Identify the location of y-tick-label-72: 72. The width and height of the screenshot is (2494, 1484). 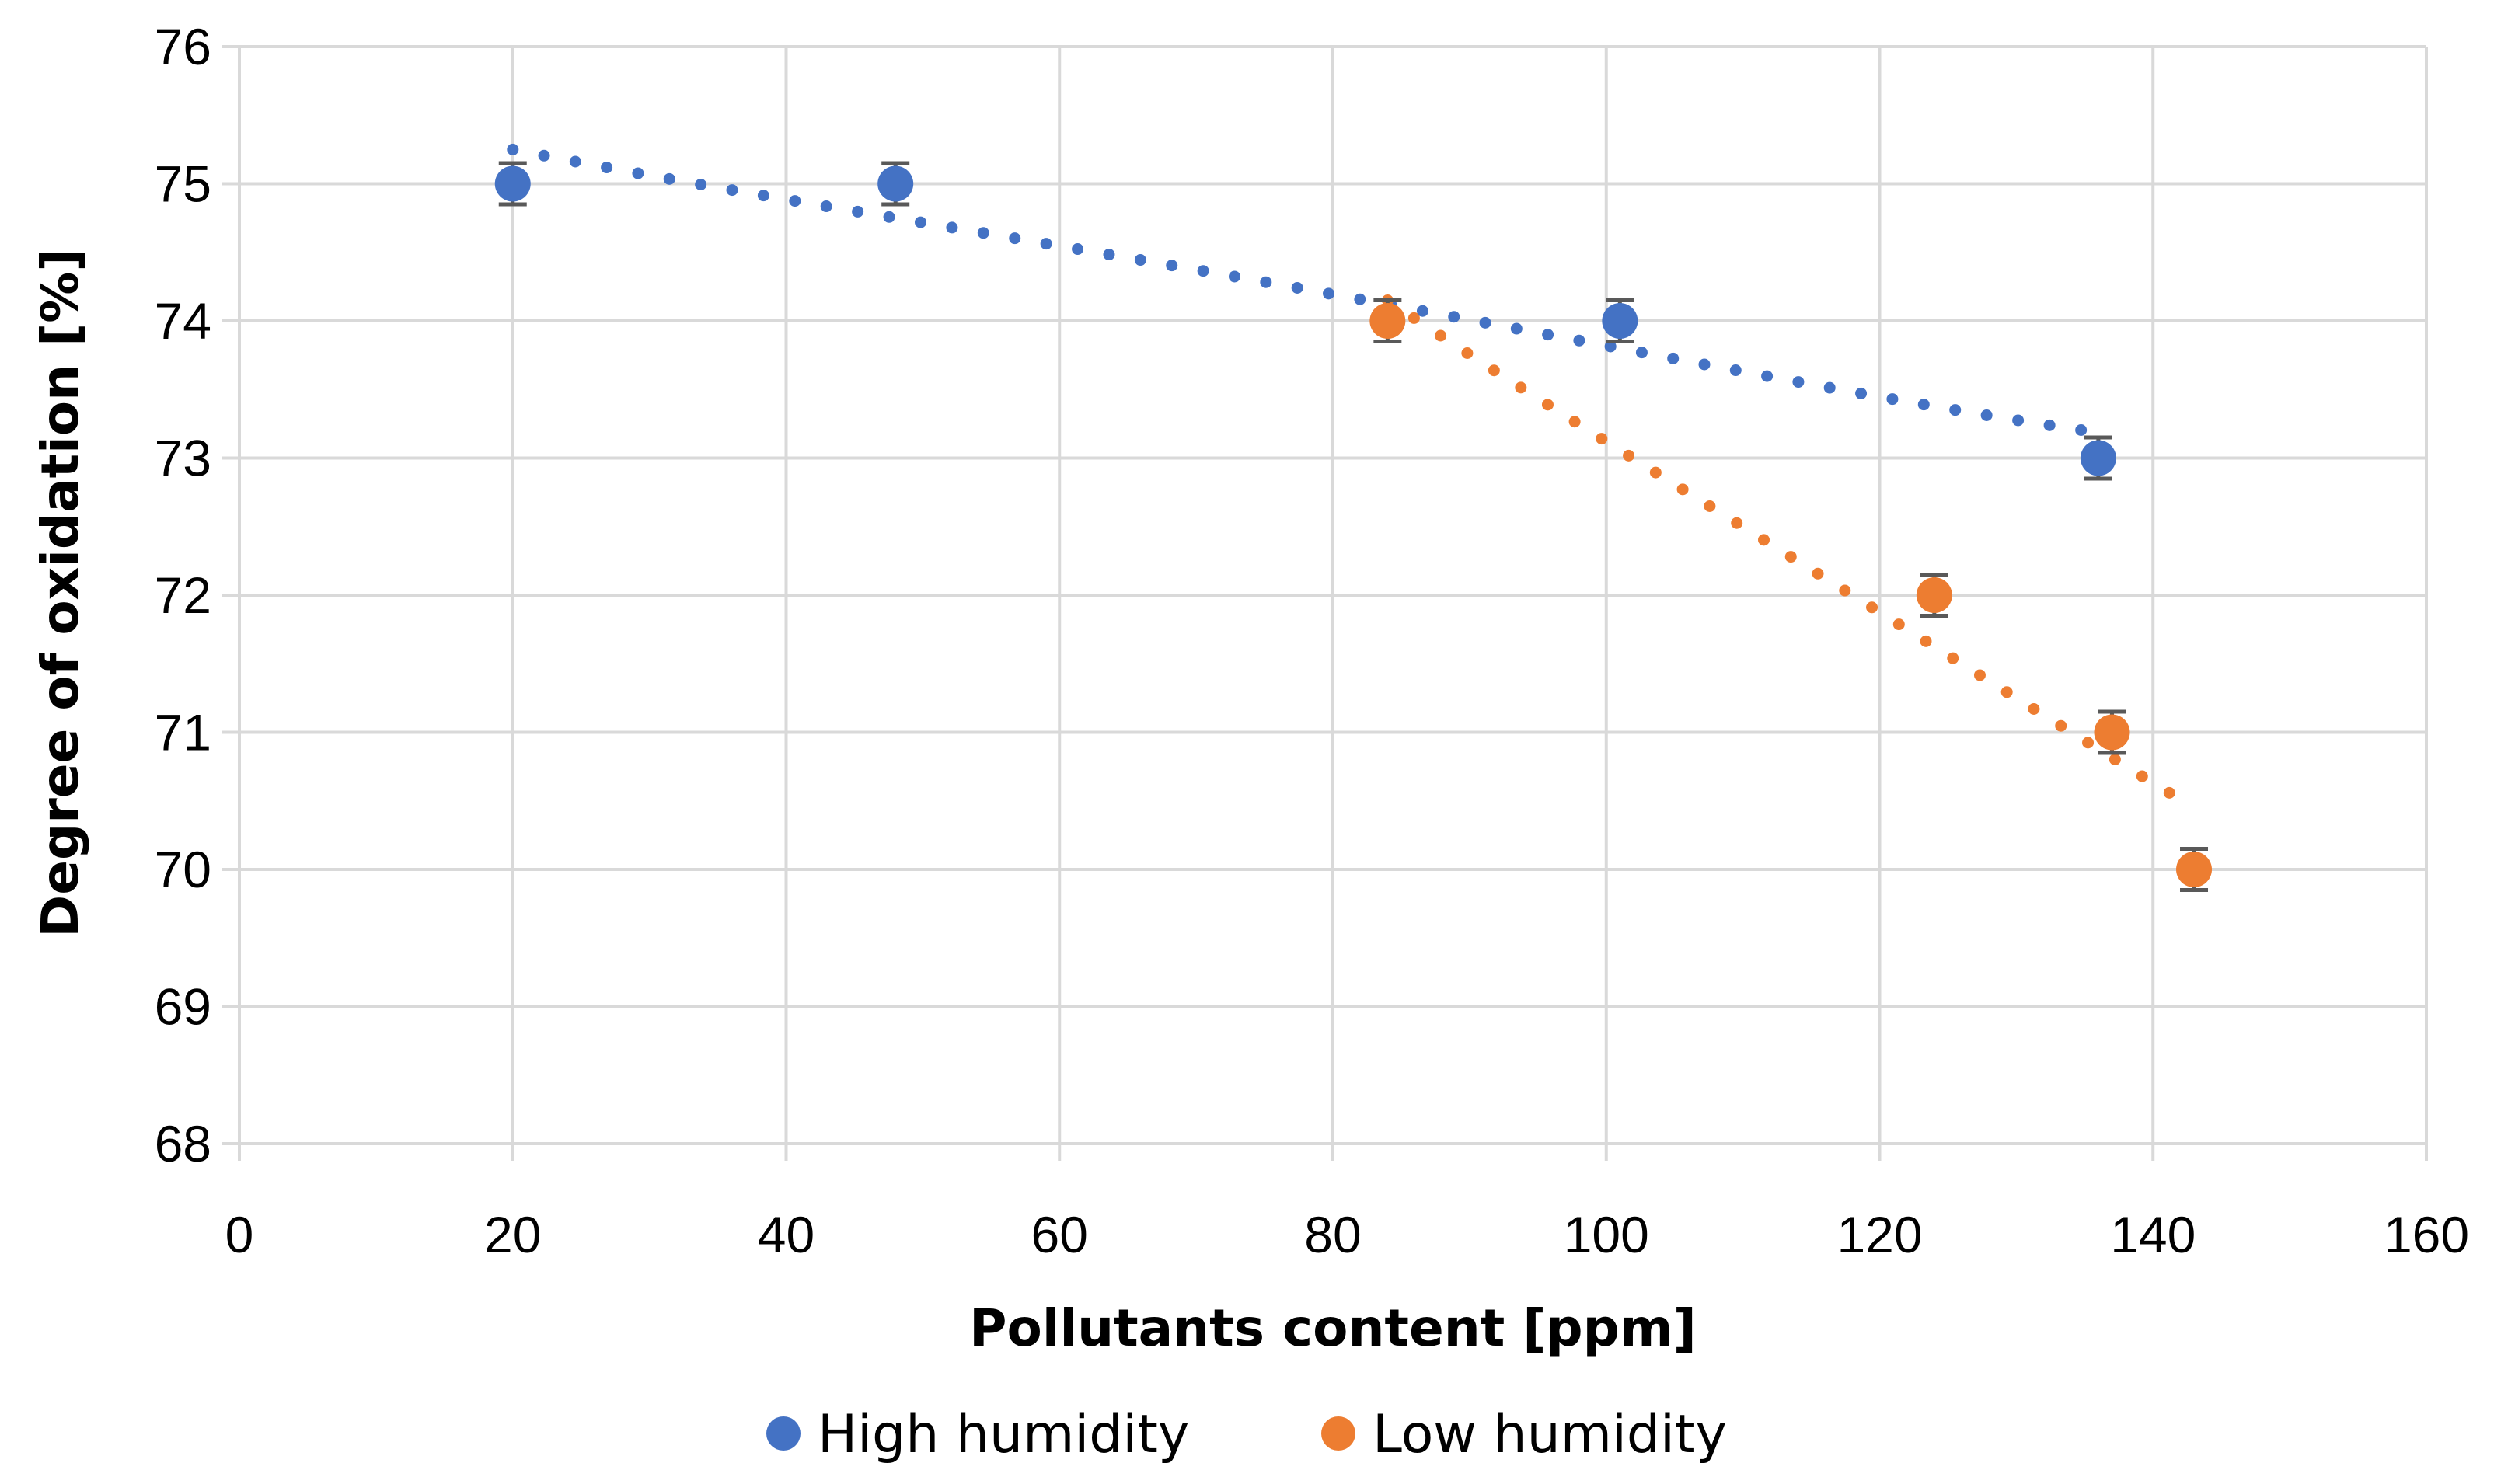
(183, 595).